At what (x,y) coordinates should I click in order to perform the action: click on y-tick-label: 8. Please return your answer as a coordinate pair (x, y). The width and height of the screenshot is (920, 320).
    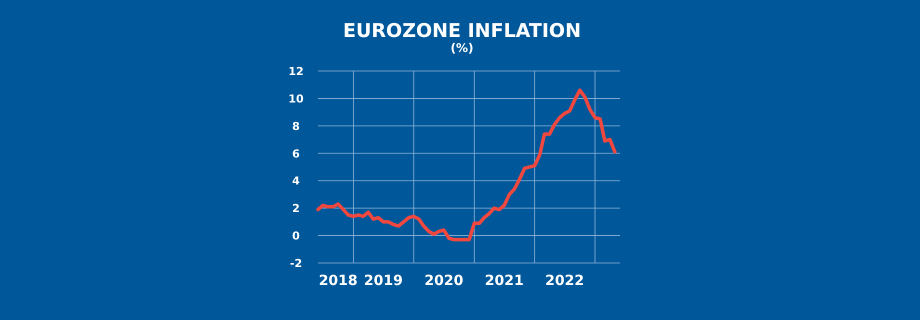
    Looking at the image, I should click on (296, 126).